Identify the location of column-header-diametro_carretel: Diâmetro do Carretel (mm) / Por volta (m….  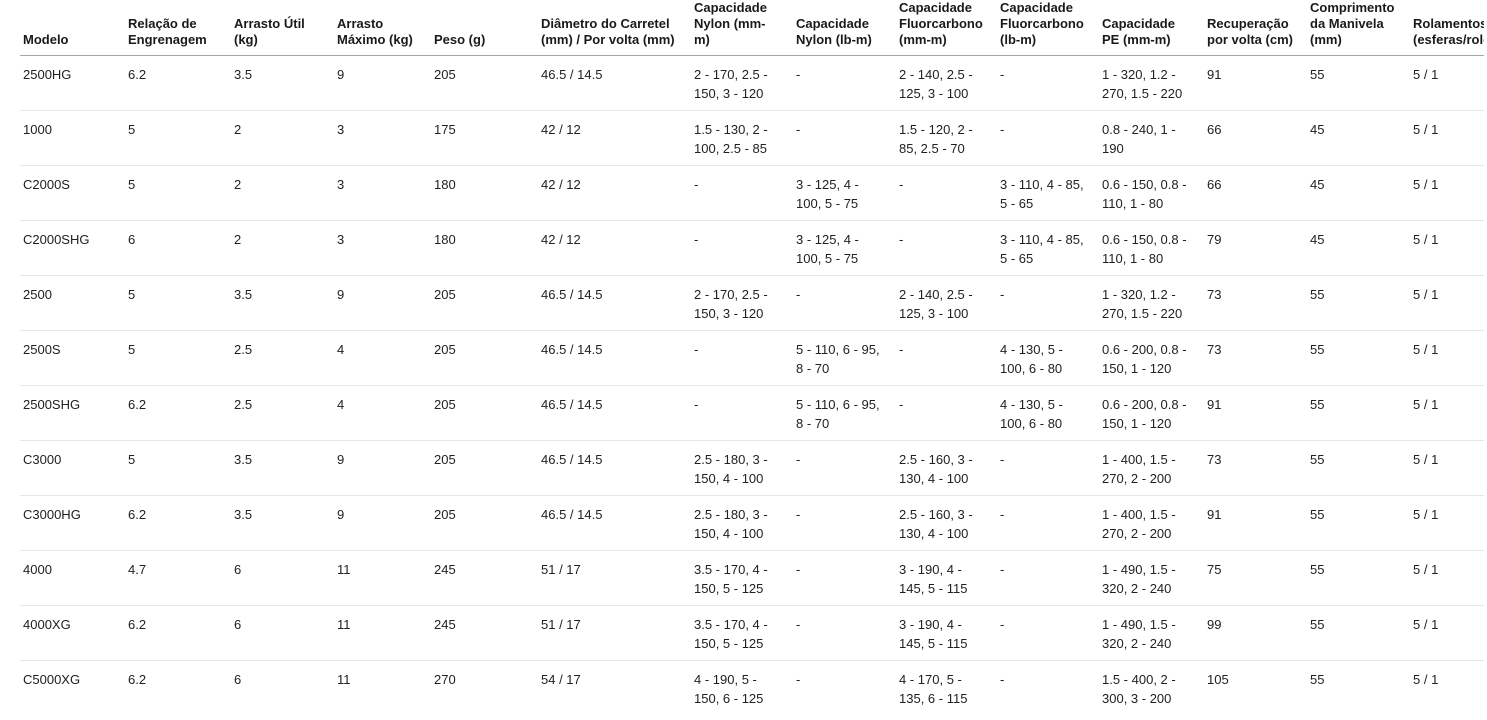
(614, 28).